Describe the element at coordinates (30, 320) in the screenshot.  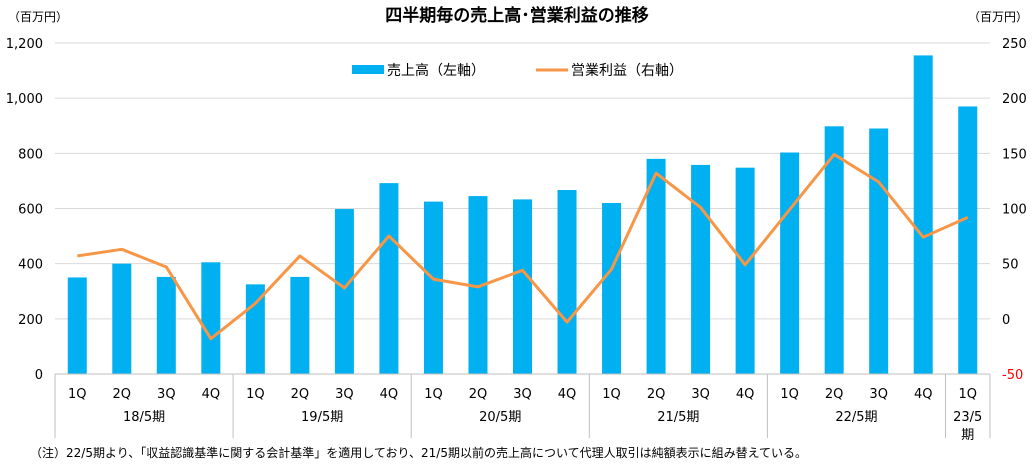
I see `left-tick-label: 200` at that location.